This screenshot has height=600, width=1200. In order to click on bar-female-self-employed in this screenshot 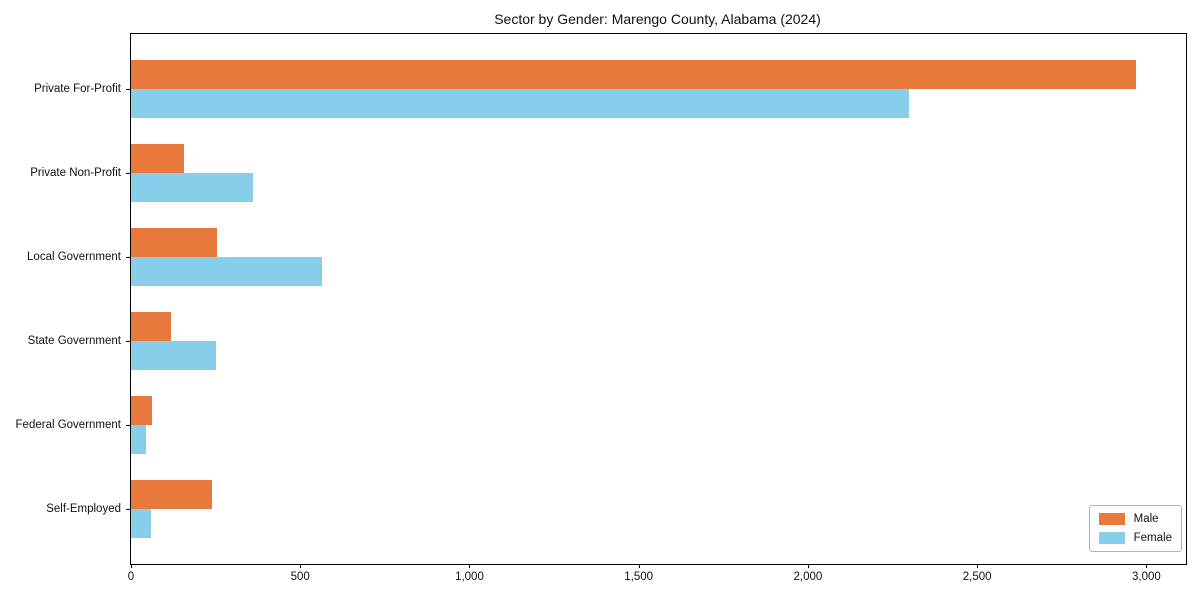, I will do `click(141, 523)`.